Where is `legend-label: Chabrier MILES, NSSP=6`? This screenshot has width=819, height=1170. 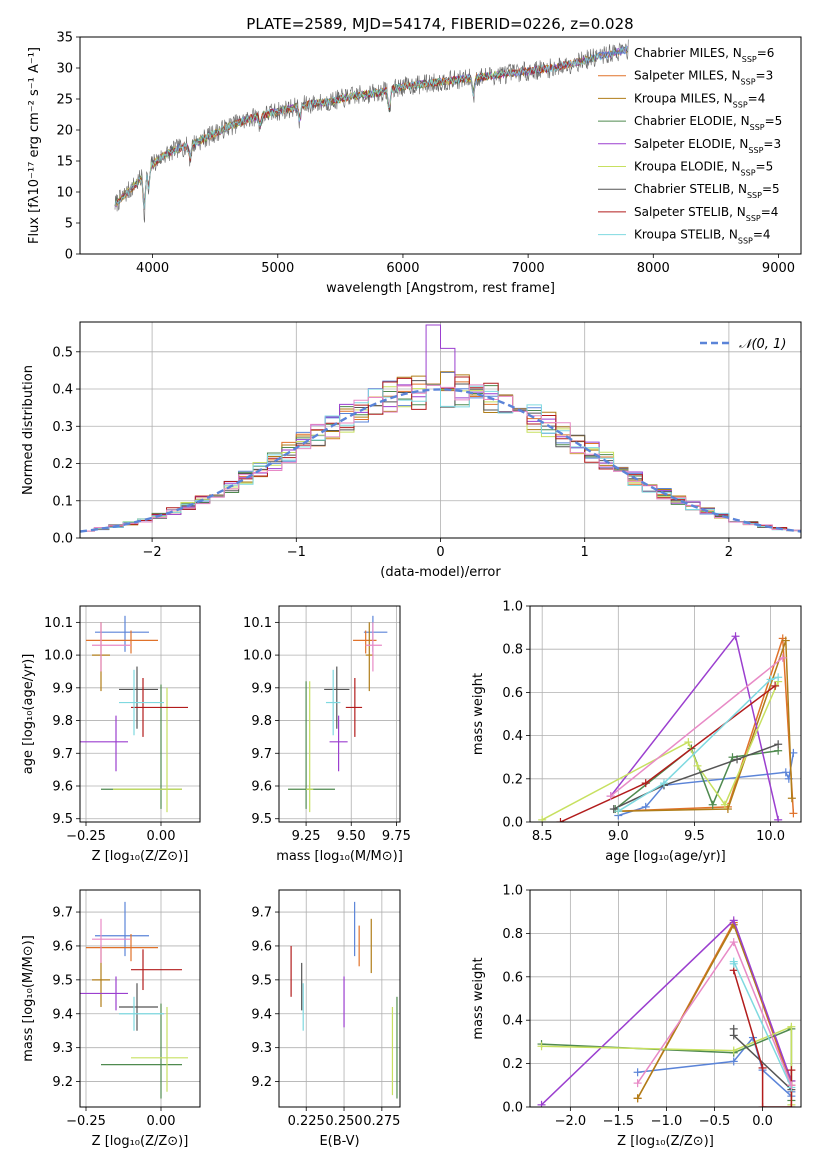
legend-label: Chabrier MILES, NSSP=6 is located at coordinates (704, 55).